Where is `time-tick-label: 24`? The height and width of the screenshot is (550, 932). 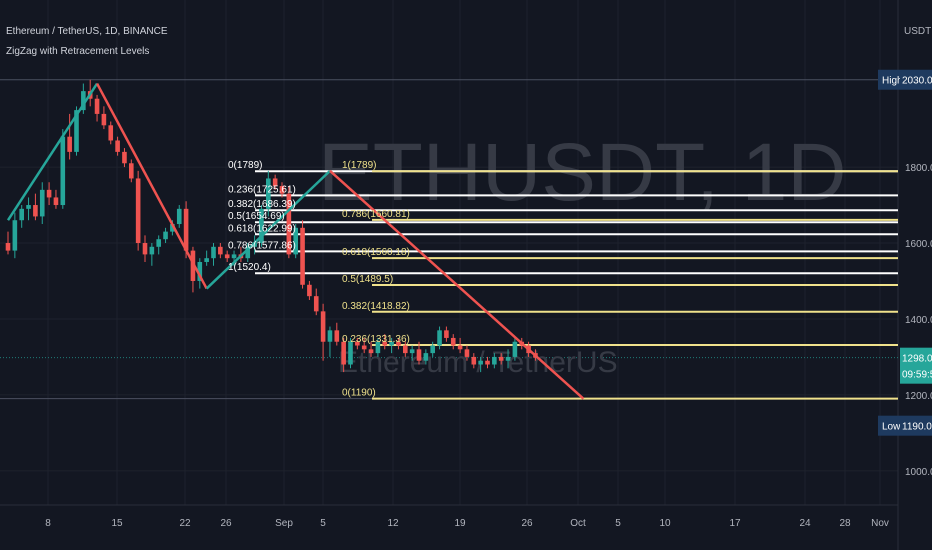
time-tick-label: 24 is located at coordinates (805, 523).